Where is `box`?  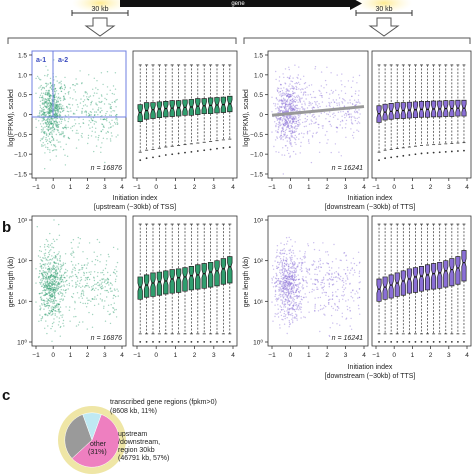
box is located at coordinates (464, 266).